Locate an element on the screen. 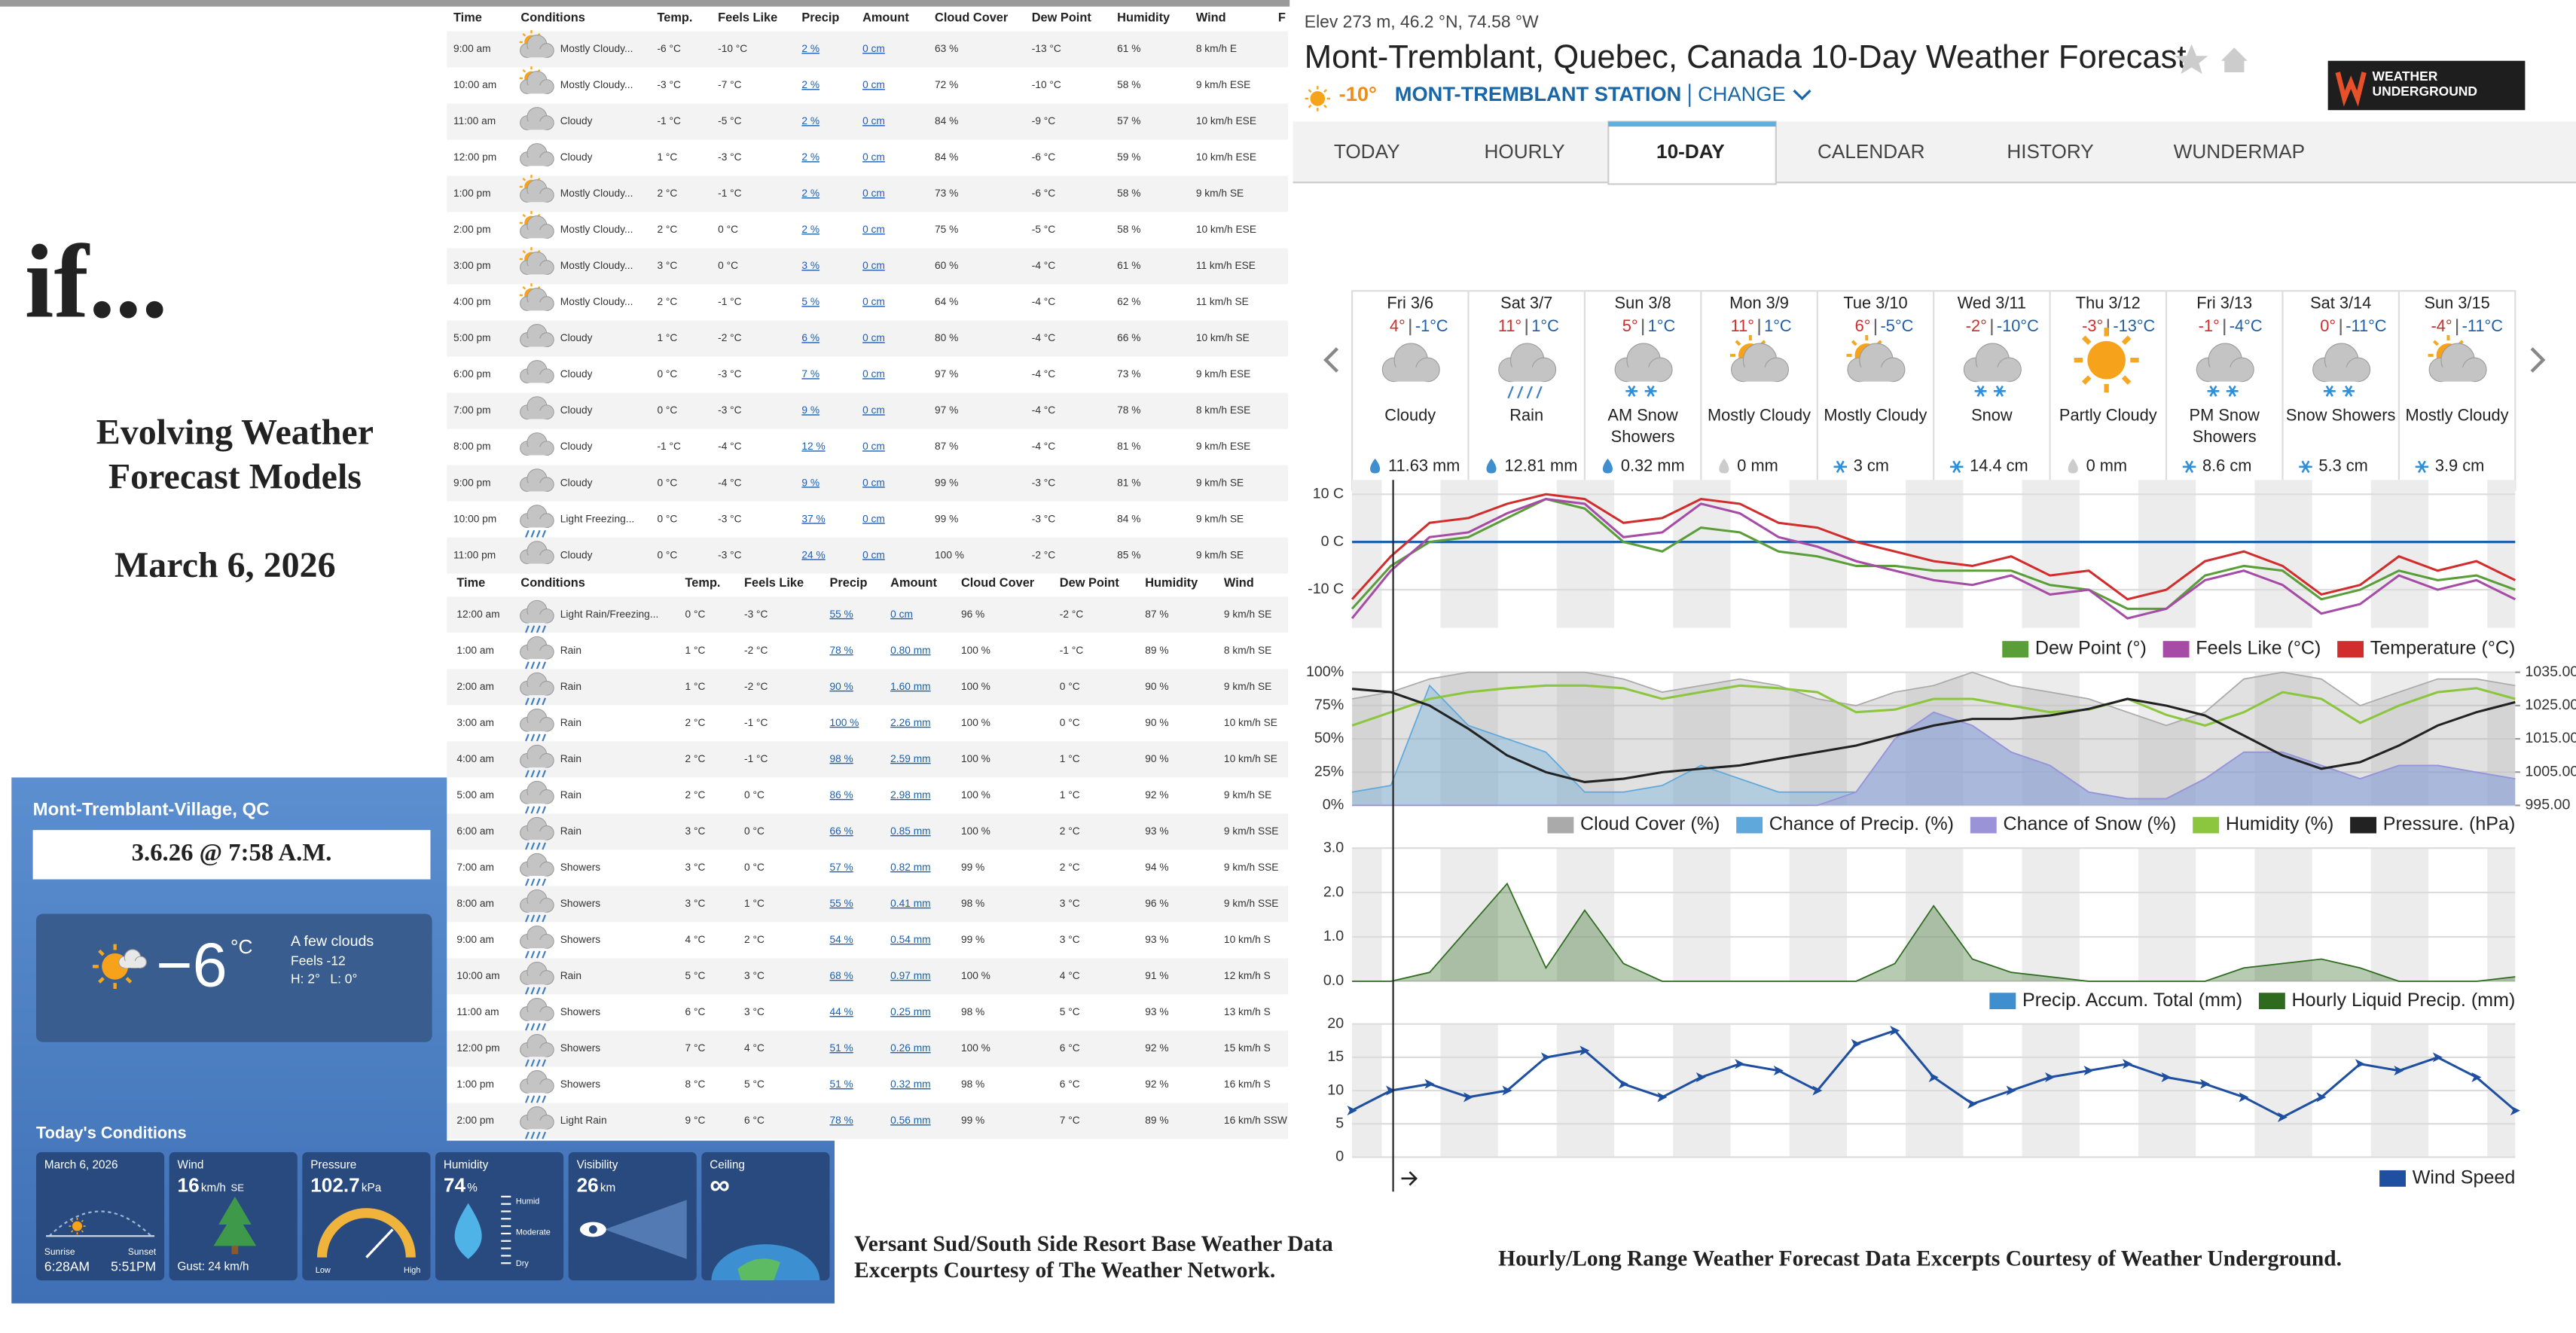 Image resolution: width=2576 pixels, height=1333 pixels. table-cell: 2.26 mm is located at coordinates (910, 722).